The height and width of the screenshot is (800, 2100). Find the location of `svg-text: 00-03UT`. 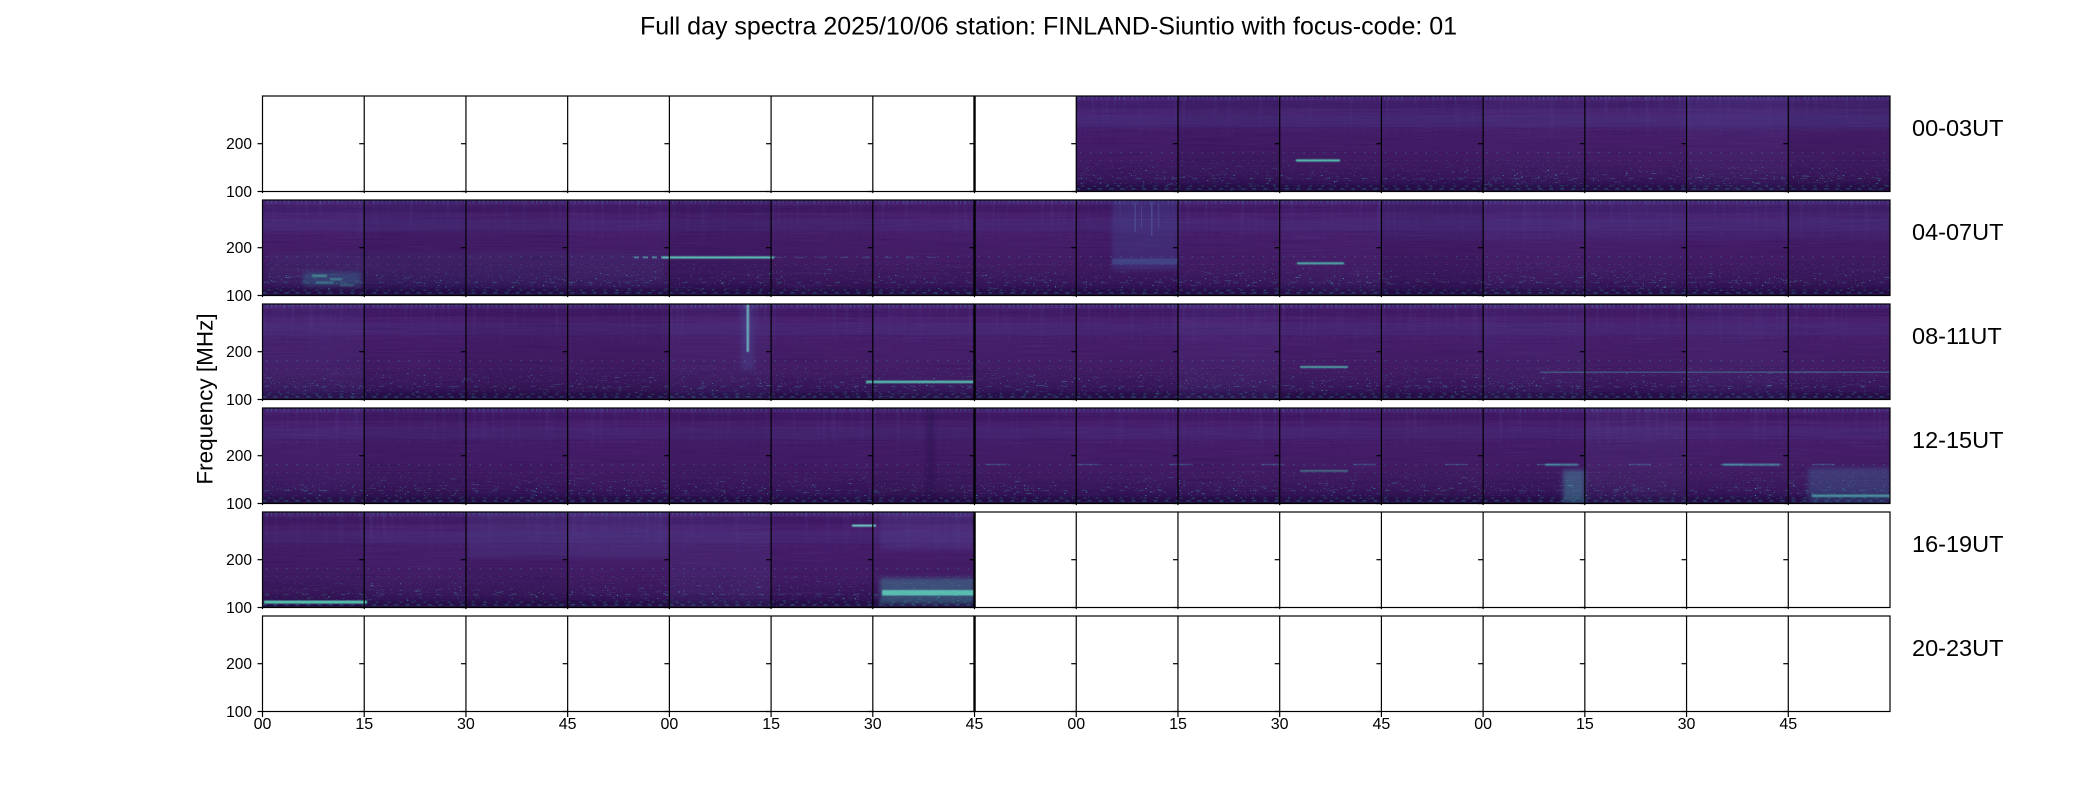

svg-text: 00-03UT is located at coordinates (1957, 128).